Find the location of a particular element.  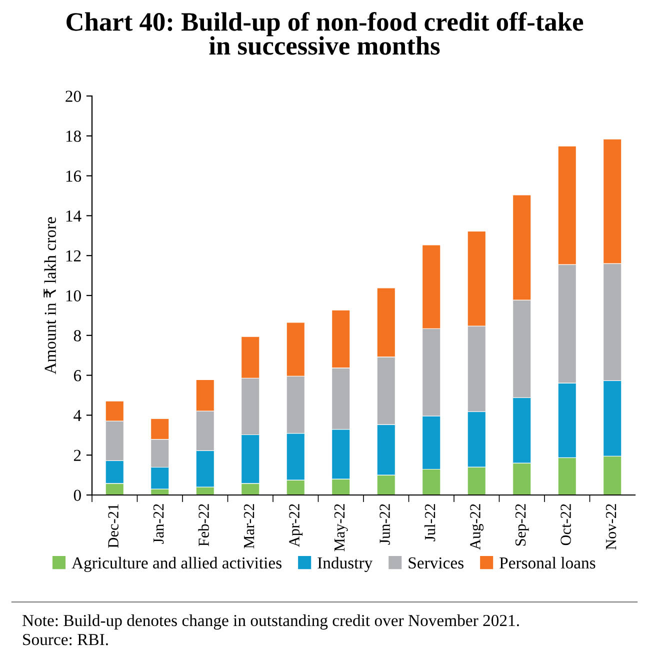

y-tick-label: 6 is located at coordinates (78, 376).